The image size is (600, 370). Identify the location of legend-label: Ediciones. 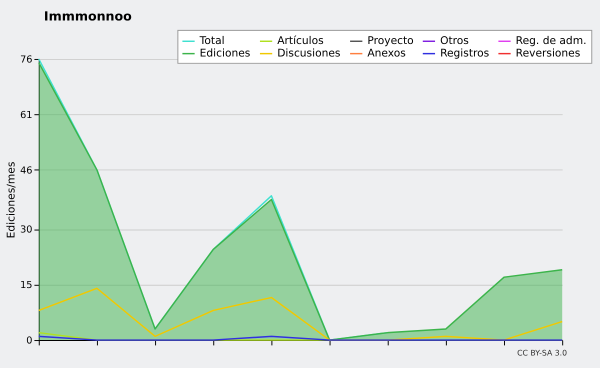
(225, 53).